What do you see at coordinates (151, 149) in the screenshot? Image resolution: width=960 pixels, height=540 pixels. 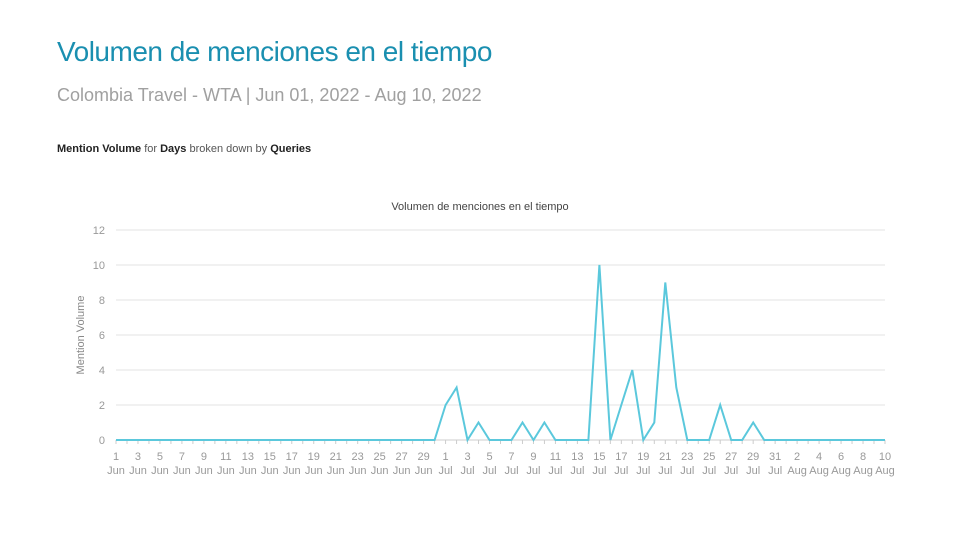 I see `for-word: for` at bounding box center [151, 149].